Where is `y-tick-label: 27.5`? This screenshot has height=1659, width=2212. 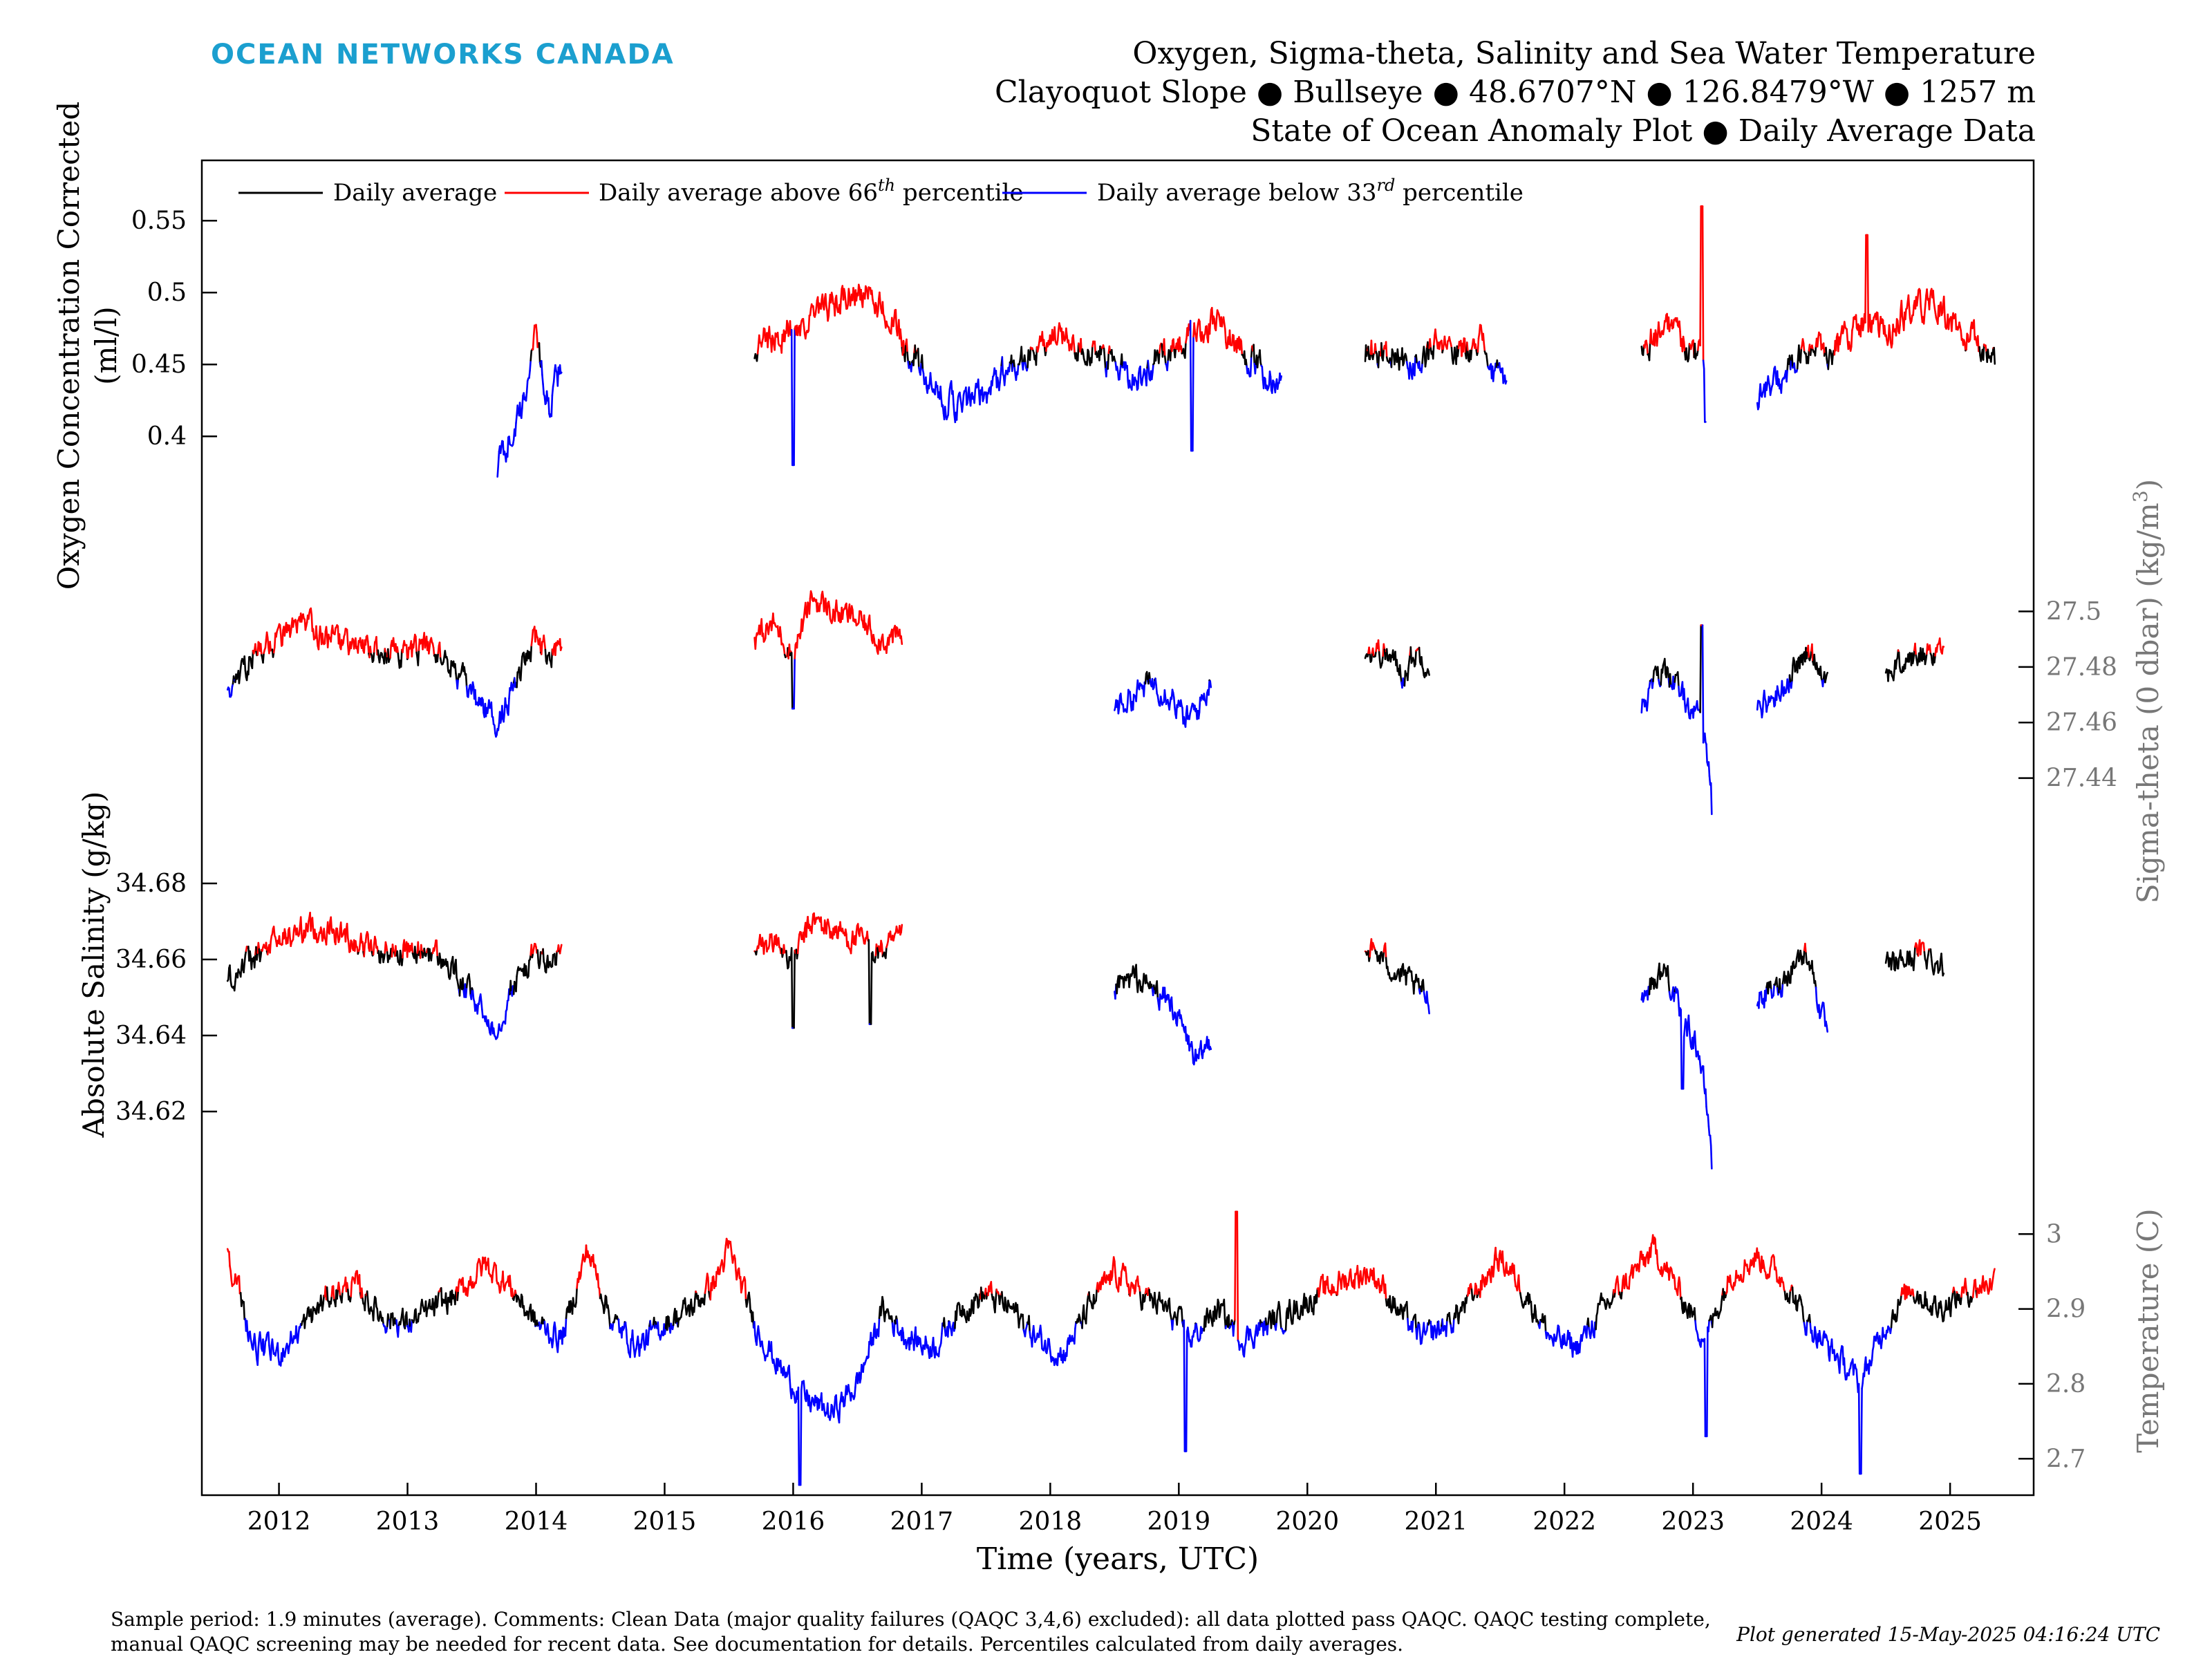 y-tick-label: 27.5 is located at coordinates (2074, 612).